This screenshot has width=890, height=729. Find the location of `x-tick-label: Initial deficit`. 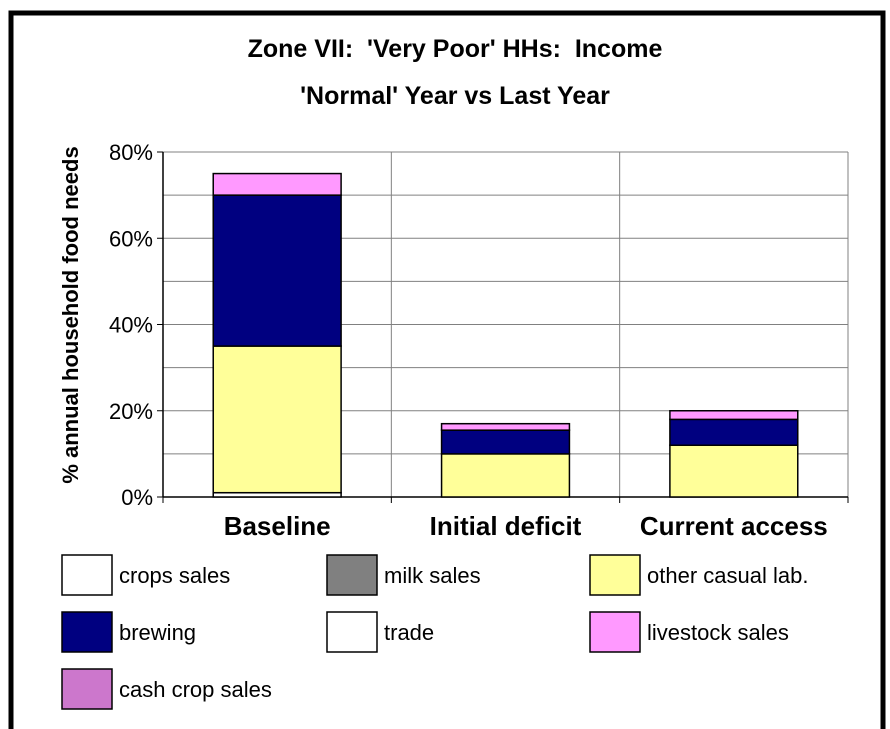

x-tick-label: Initial deficit is located at coordinates (506, 526).